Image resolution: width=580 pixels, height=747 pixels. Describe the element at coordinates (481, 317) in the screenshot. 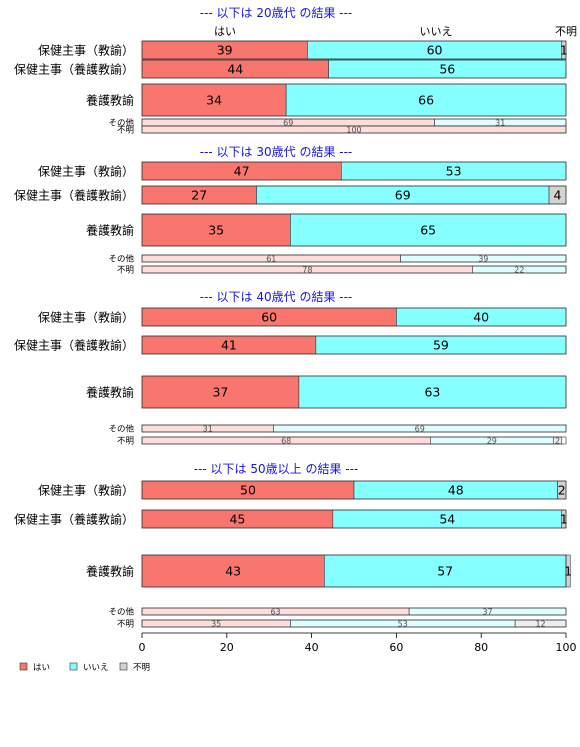

I see `data-label: 40` at that location.